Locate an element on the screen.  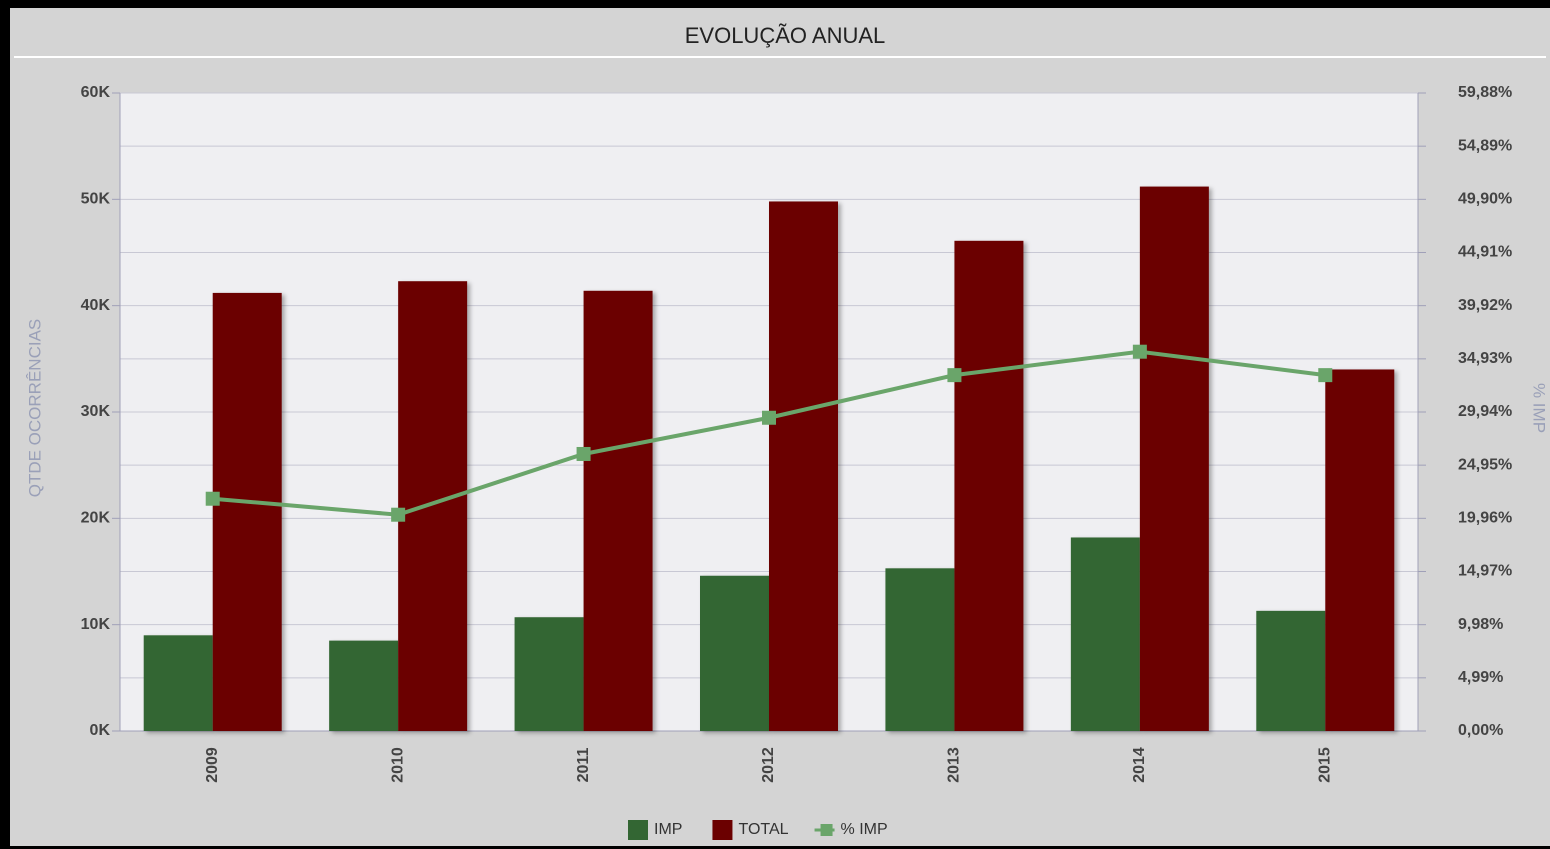
y2-tick-label: 34,93% is located at coordinates (1485, 358).